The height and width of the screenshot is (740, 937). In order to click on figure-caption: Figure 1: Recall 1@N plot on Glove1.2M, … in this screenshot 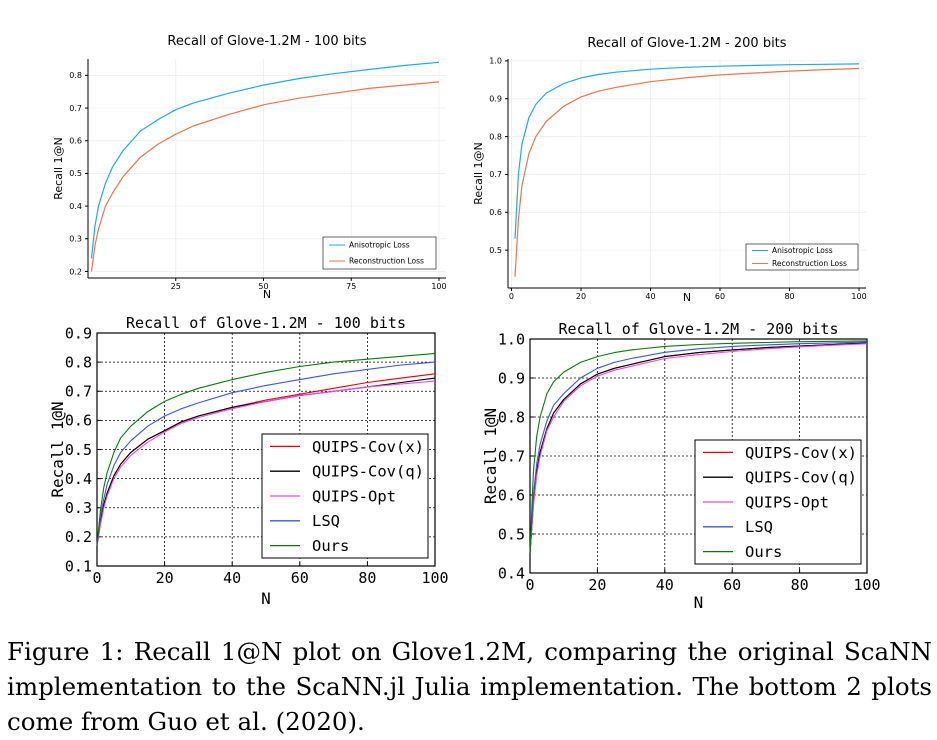, I will do `click(469, 686)`.